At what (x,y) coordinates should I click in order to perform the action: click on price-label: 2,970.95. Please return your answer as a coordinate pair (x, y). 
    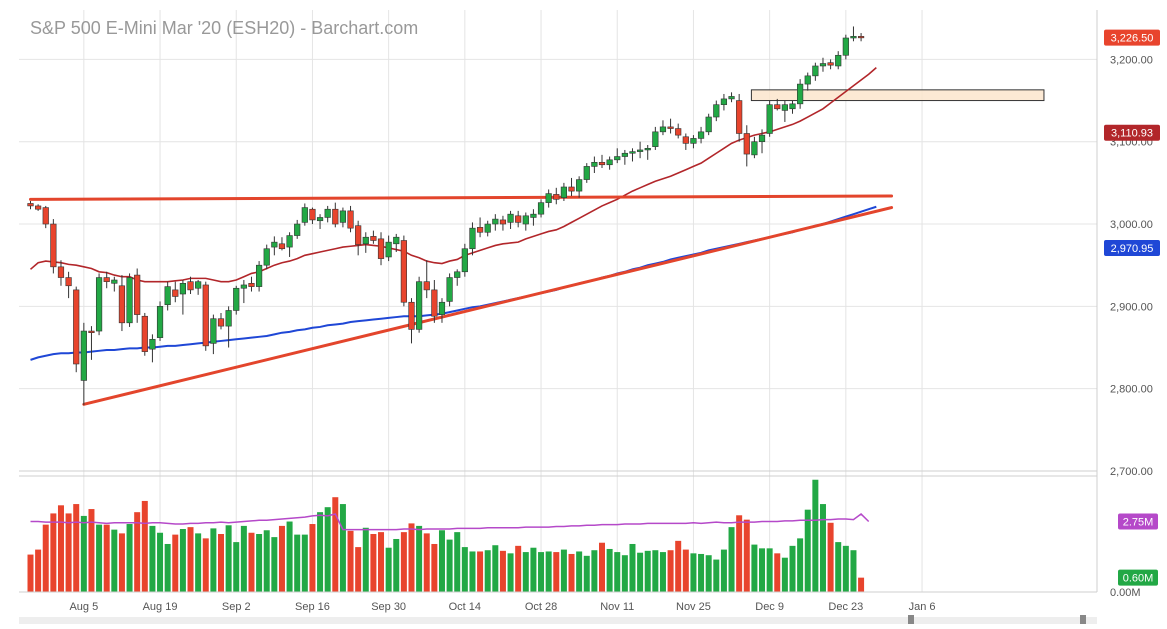
    Looking at the image, I should click on (1132, 249).